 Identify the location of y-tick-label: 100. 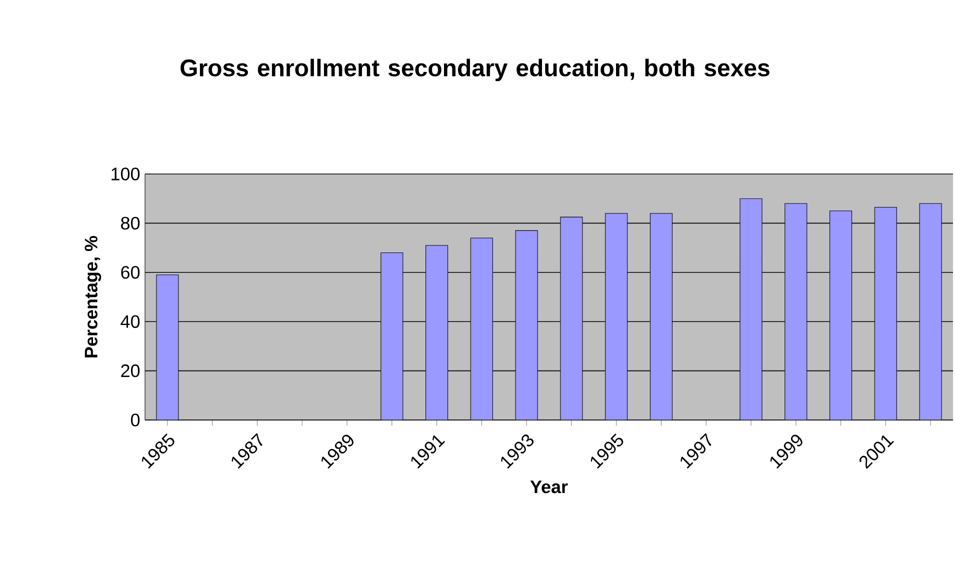
(126, 174).